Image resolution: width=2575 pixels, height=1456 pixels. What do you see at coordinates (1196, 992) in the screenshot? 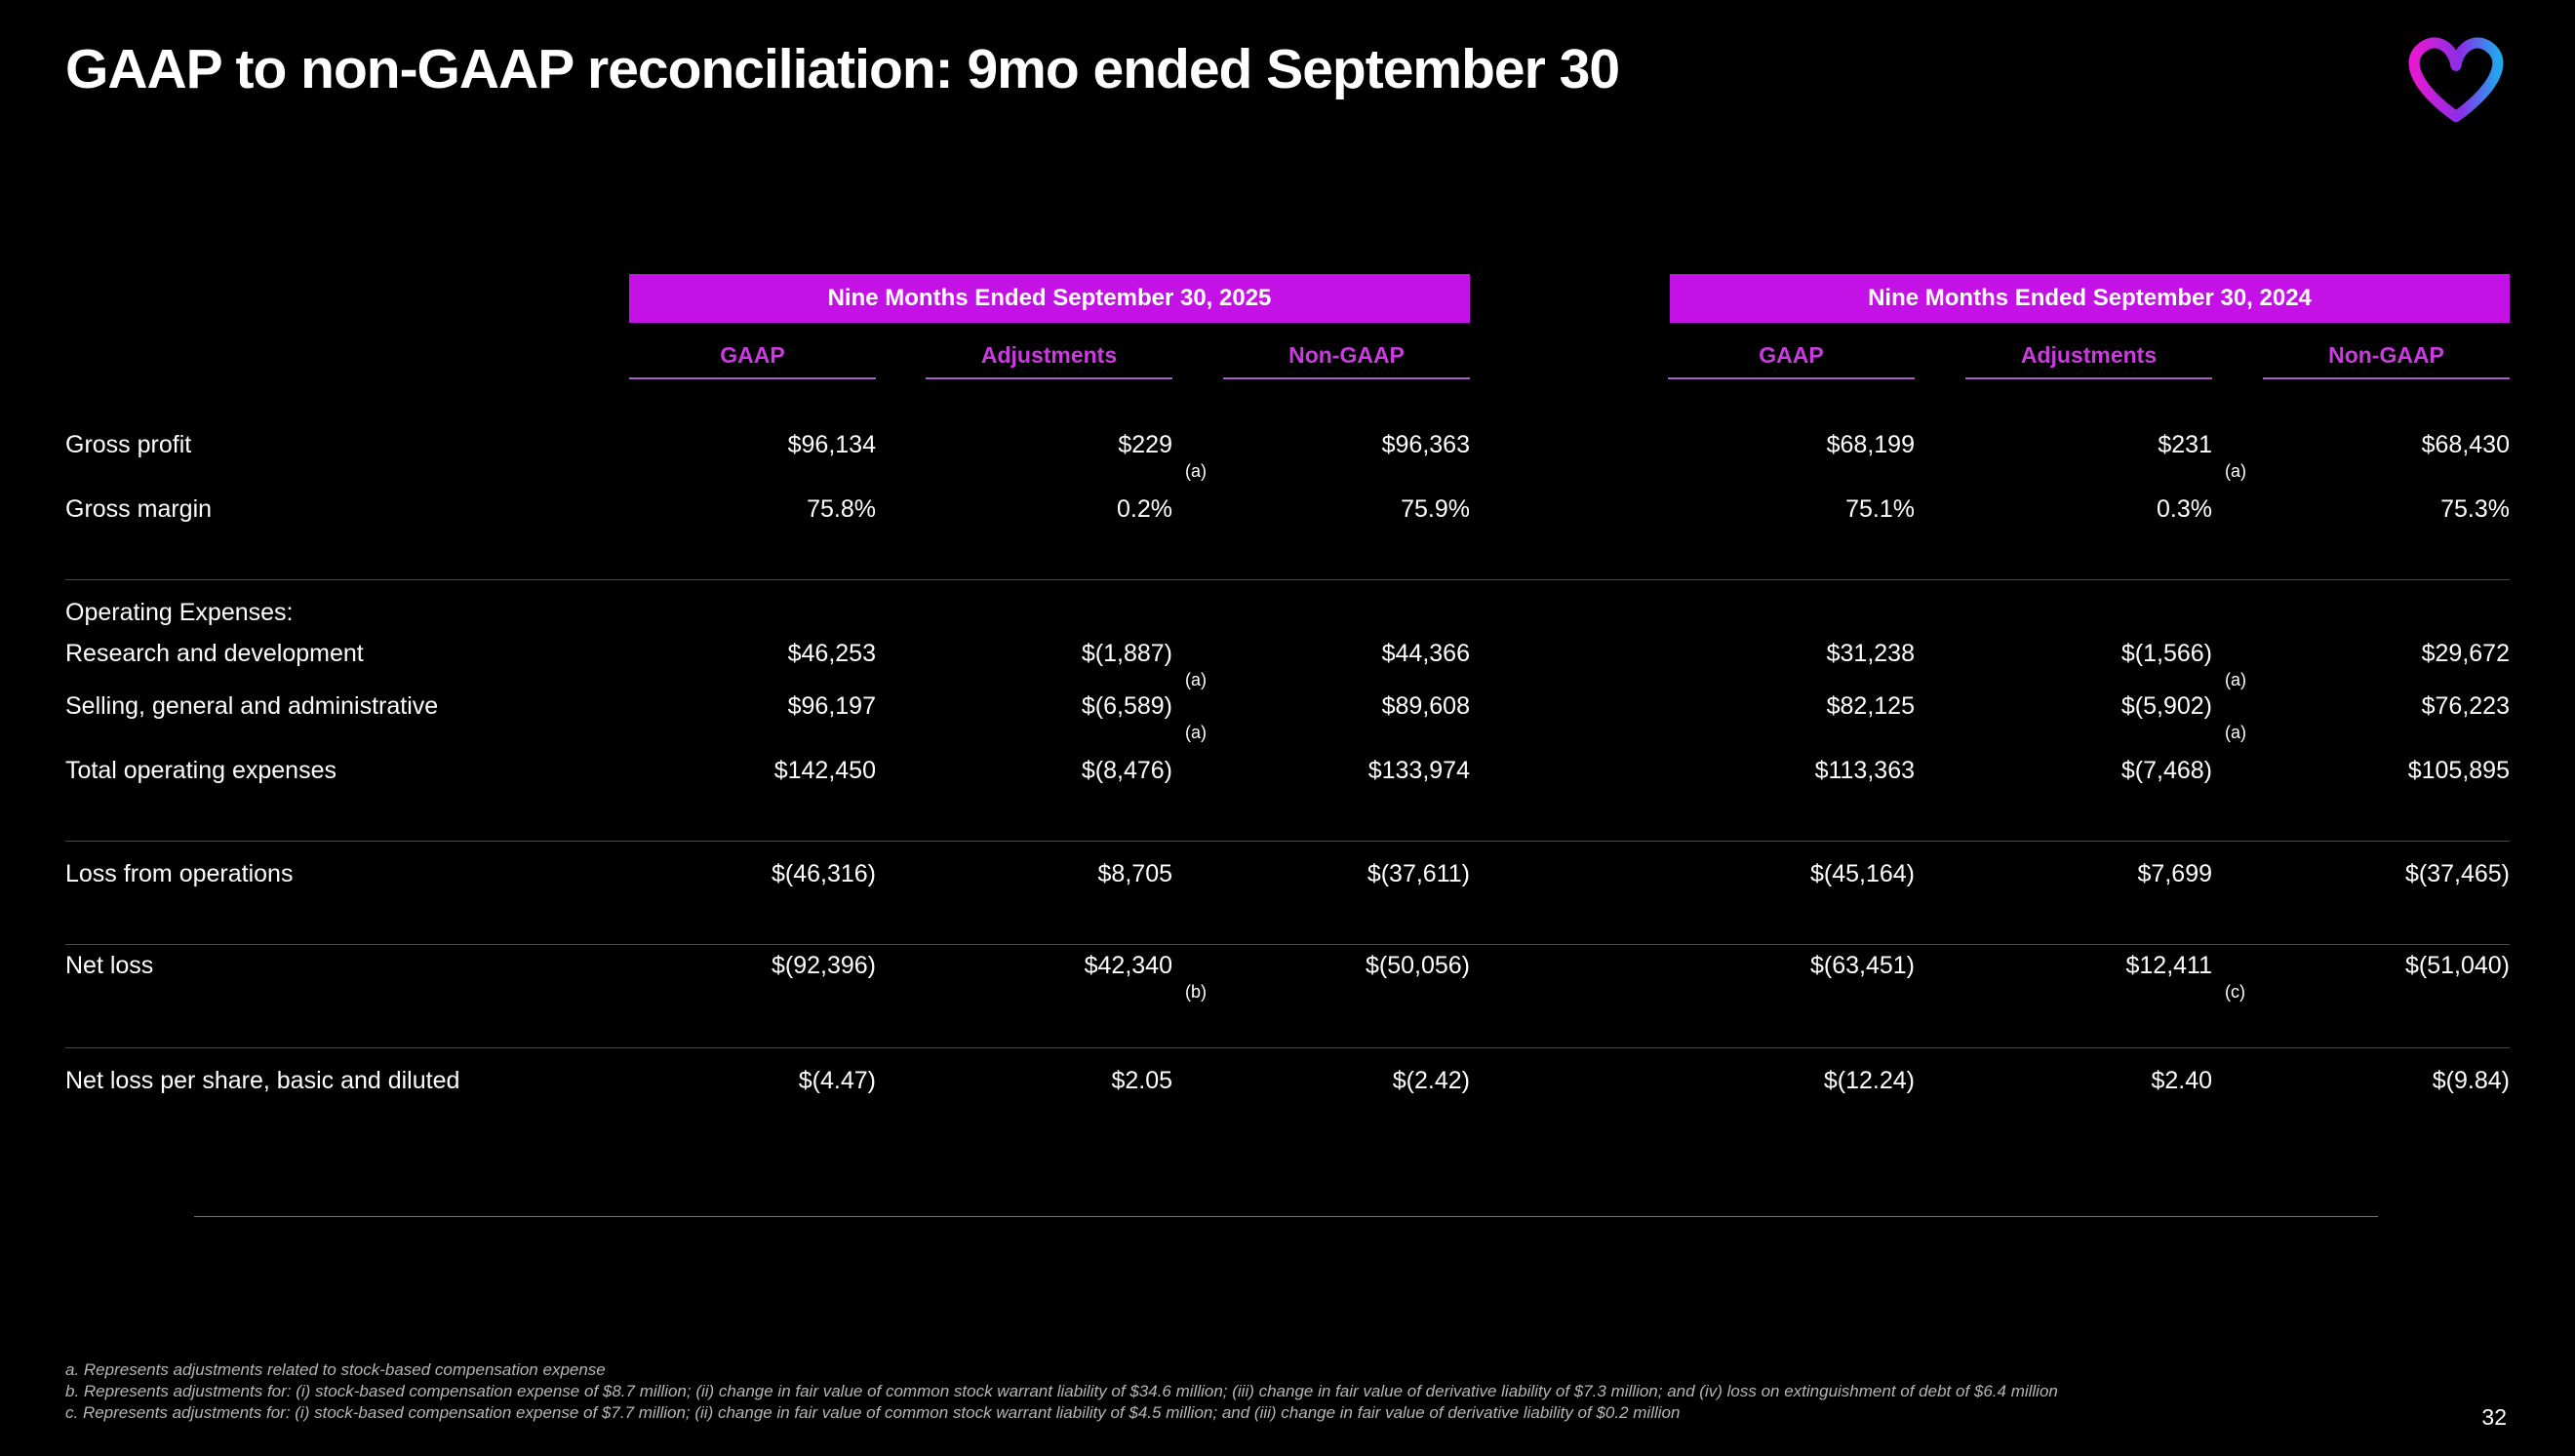
I see `footnote-ref: (b)` at bounding box center [1196, 992].